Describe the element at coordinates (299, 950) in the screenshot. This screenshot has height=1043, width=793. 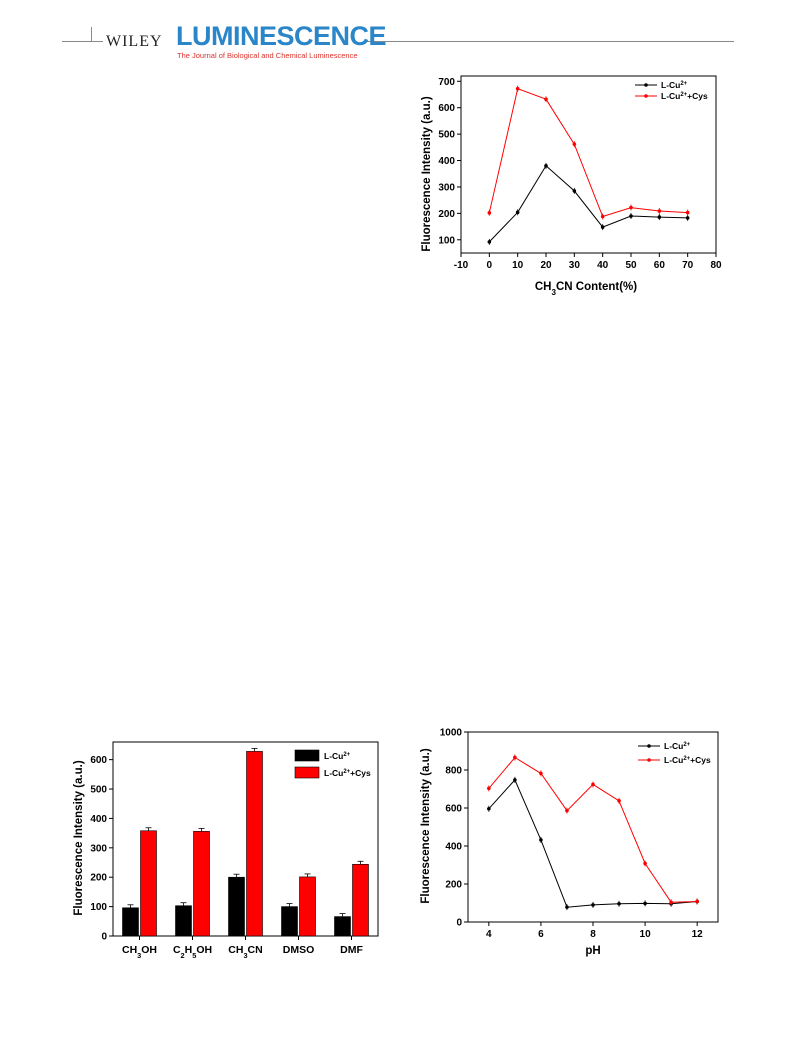
I see `x-tick-label: DMSO` at that location.